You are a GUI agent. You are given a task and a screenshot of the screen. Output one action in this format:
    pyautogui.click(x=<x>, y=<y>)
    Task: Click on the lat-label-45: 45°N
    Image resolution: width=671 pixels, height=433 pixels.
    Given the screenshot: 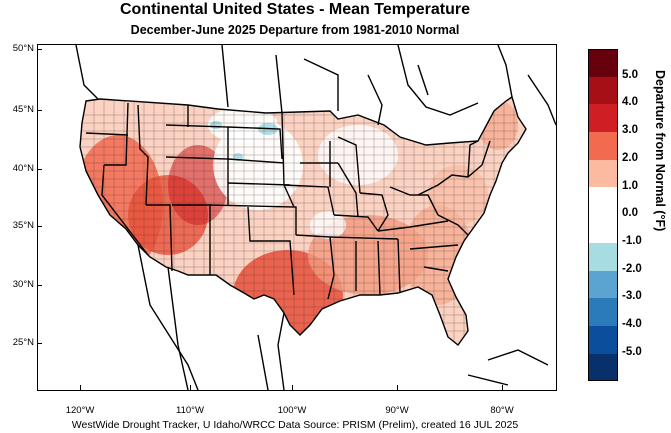 What is the action you would take?
    pyautogui.click(x=23, y=109)
    